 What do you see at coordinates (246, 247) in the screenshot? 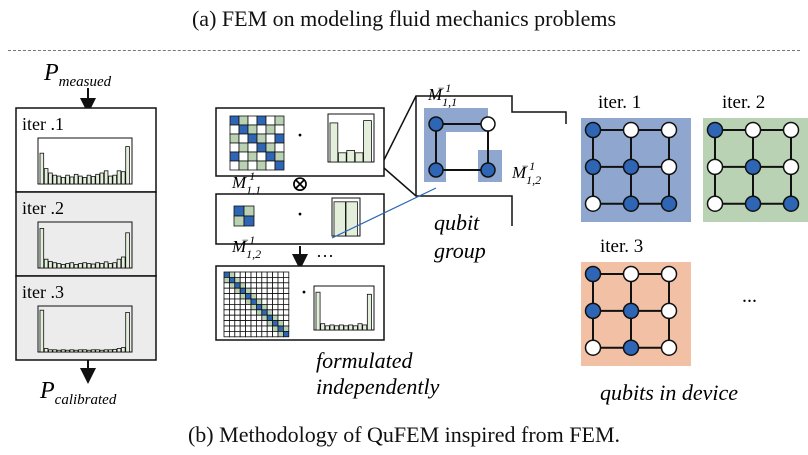
I see `m12-label: M1,2−1` at bounding box center [246, 247].